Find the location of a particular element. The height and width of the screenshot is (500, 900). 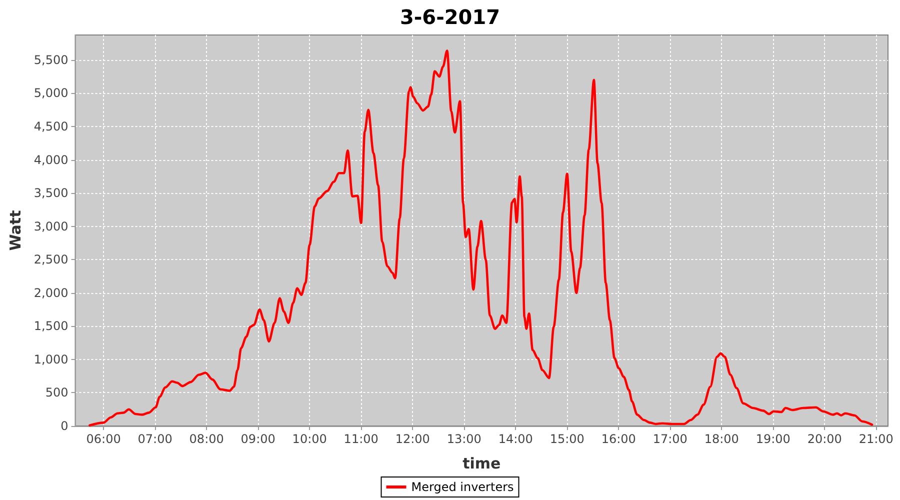

y-tick-label: 4,500 is located at coordinates (51, 127).